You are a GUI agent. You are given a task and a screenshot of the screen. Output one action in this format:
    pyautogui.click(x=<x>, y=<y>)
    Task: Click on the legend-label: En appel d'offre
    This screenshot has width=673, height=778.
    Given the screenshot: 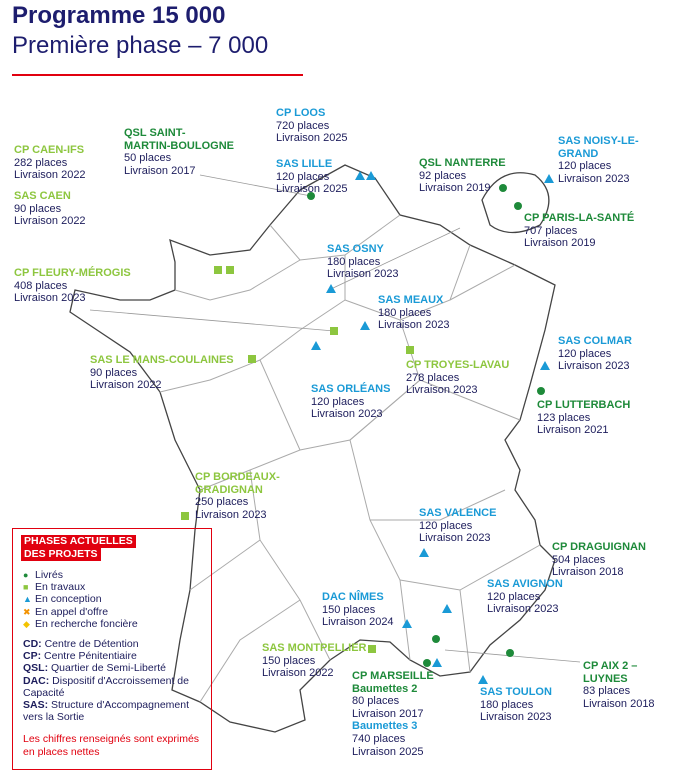 What is the action you would take?
    pyautogui.click(x=72, y=611)
    